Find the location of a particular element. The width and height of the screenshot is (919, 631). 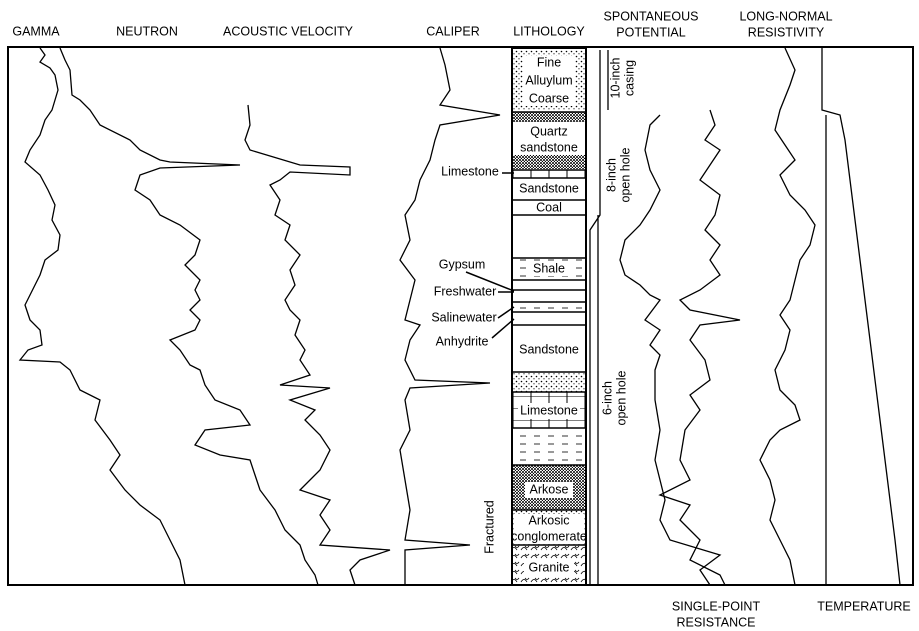

header: TEMPERATURE is located at coordinates (864, 606).